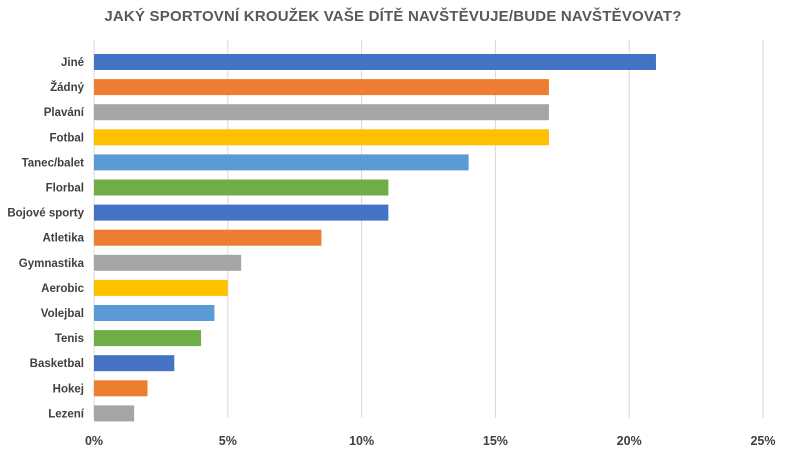 The height and width of the screenshot is (455, 786). Describe the element at coordinates (430, 441) in the screenshot. I see `x-tick-labels: 0% 5% 10% 15% 20% 25%` at that location.